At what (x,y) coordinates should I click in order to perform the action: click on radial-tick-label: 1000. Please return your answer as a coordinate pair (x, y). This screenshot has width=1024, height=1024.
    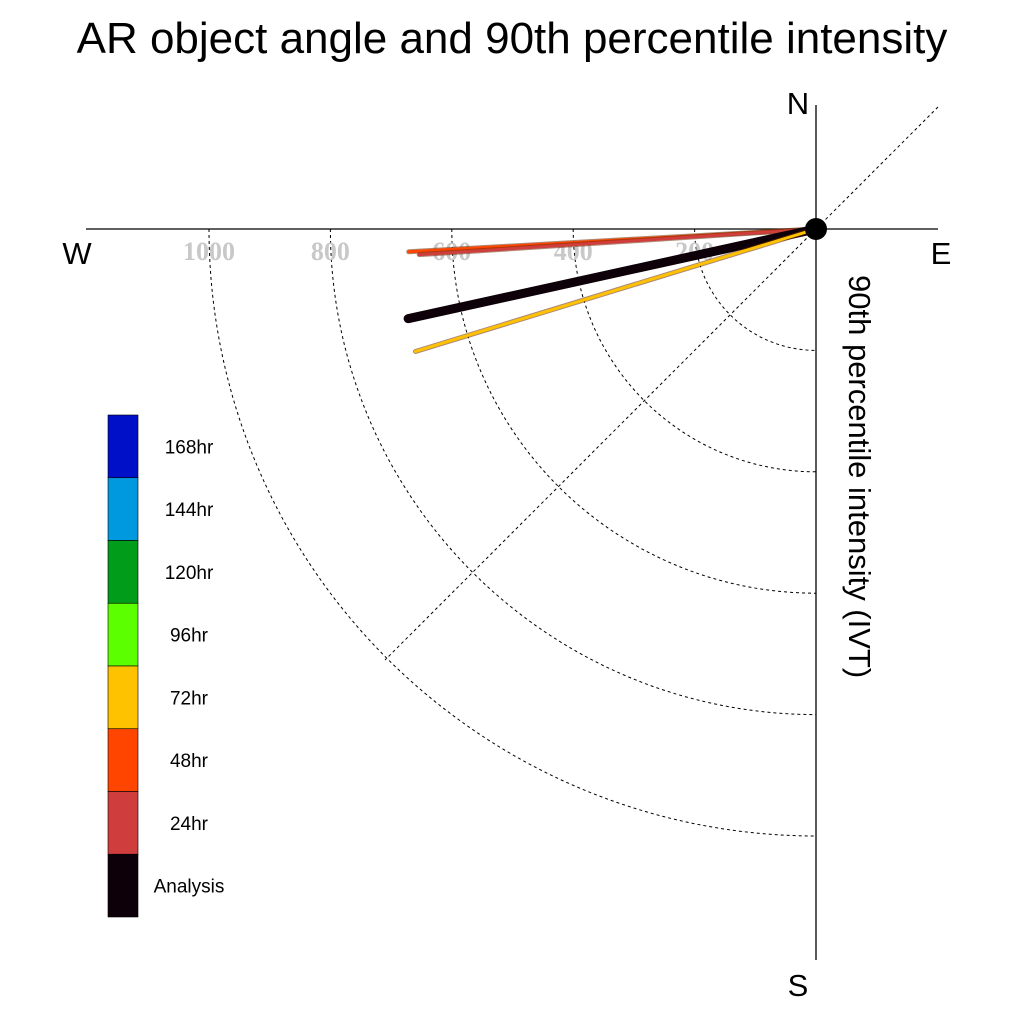
    Looking at the image, I should click on (209, 251).